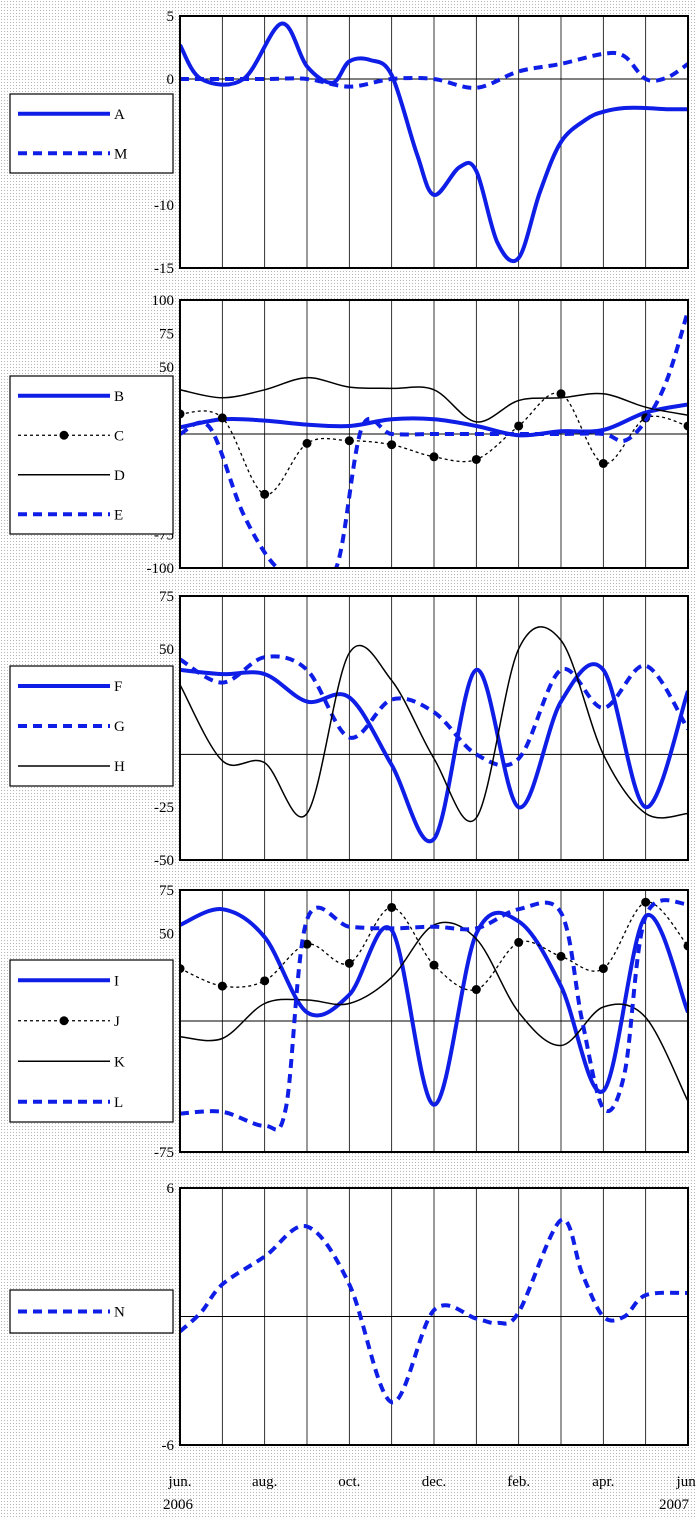 This screenshot has height=1517, width=696. Describe the element at coordinates (120, 154) in the screenshot. I see `legend-label-M: M` at that location.